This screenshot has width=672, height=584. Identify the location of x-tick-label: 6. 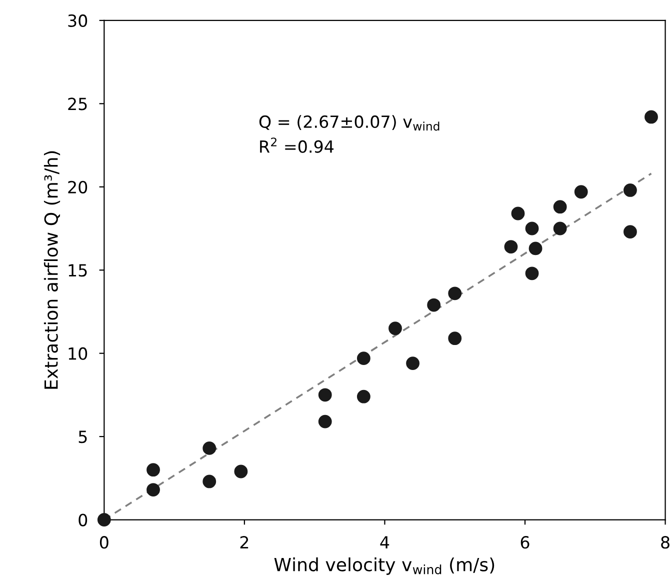
(525, 542).